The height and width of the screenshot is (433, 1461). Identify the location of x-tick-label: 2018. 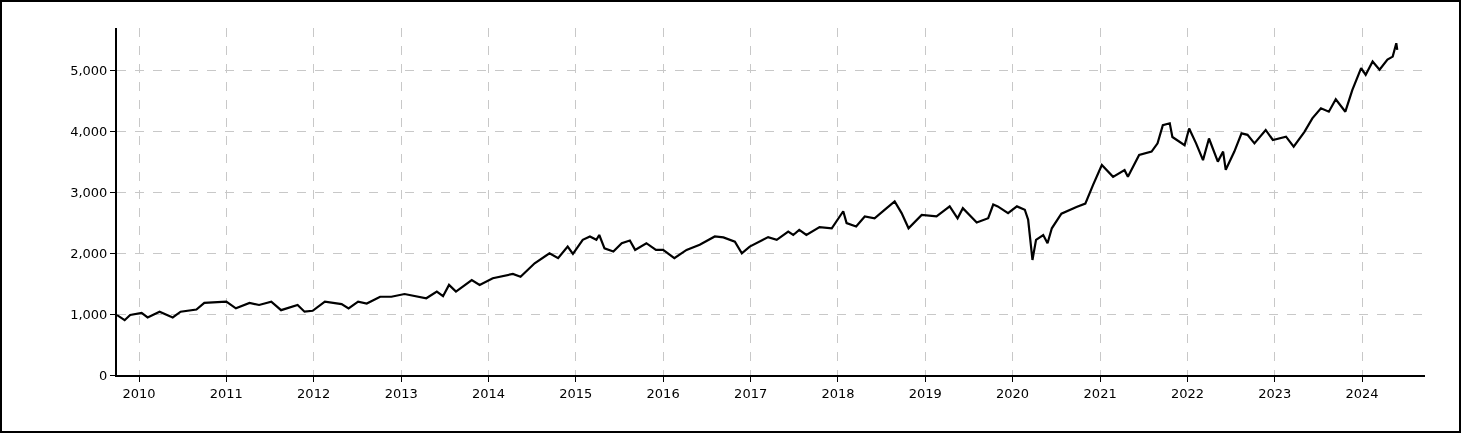
(838, 393).